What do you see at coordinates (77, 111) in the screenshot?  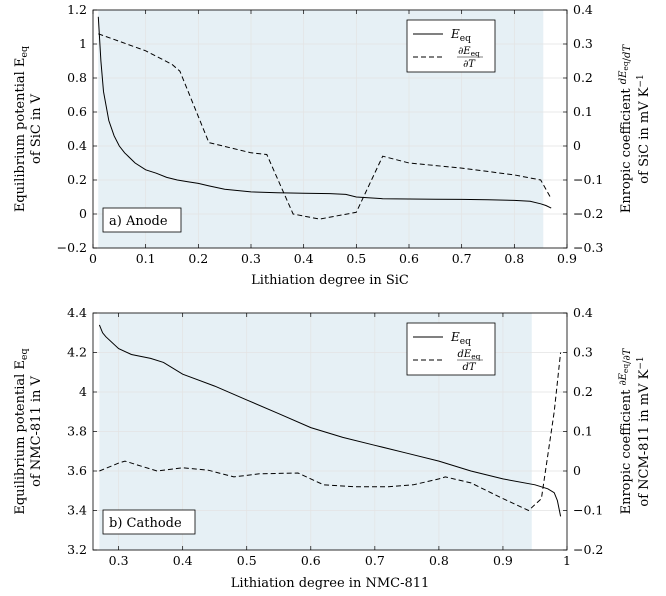 I see `y-tick-label: 0.6` at bounding box center [77, 111].